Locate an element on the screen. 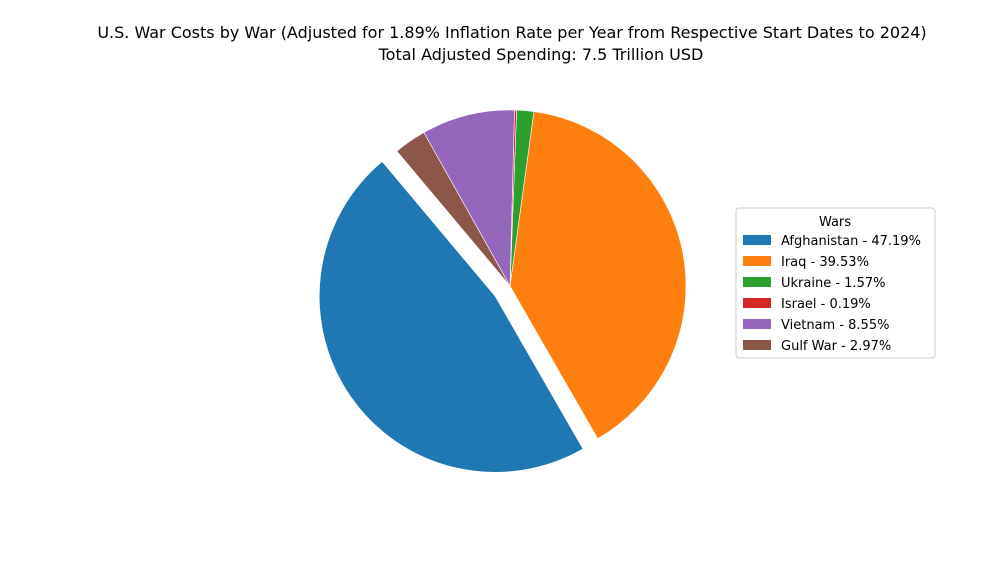 Image resolution: width=1000 pixels, height=562 pixels. legend-frame is located at coordinates (835, 283).